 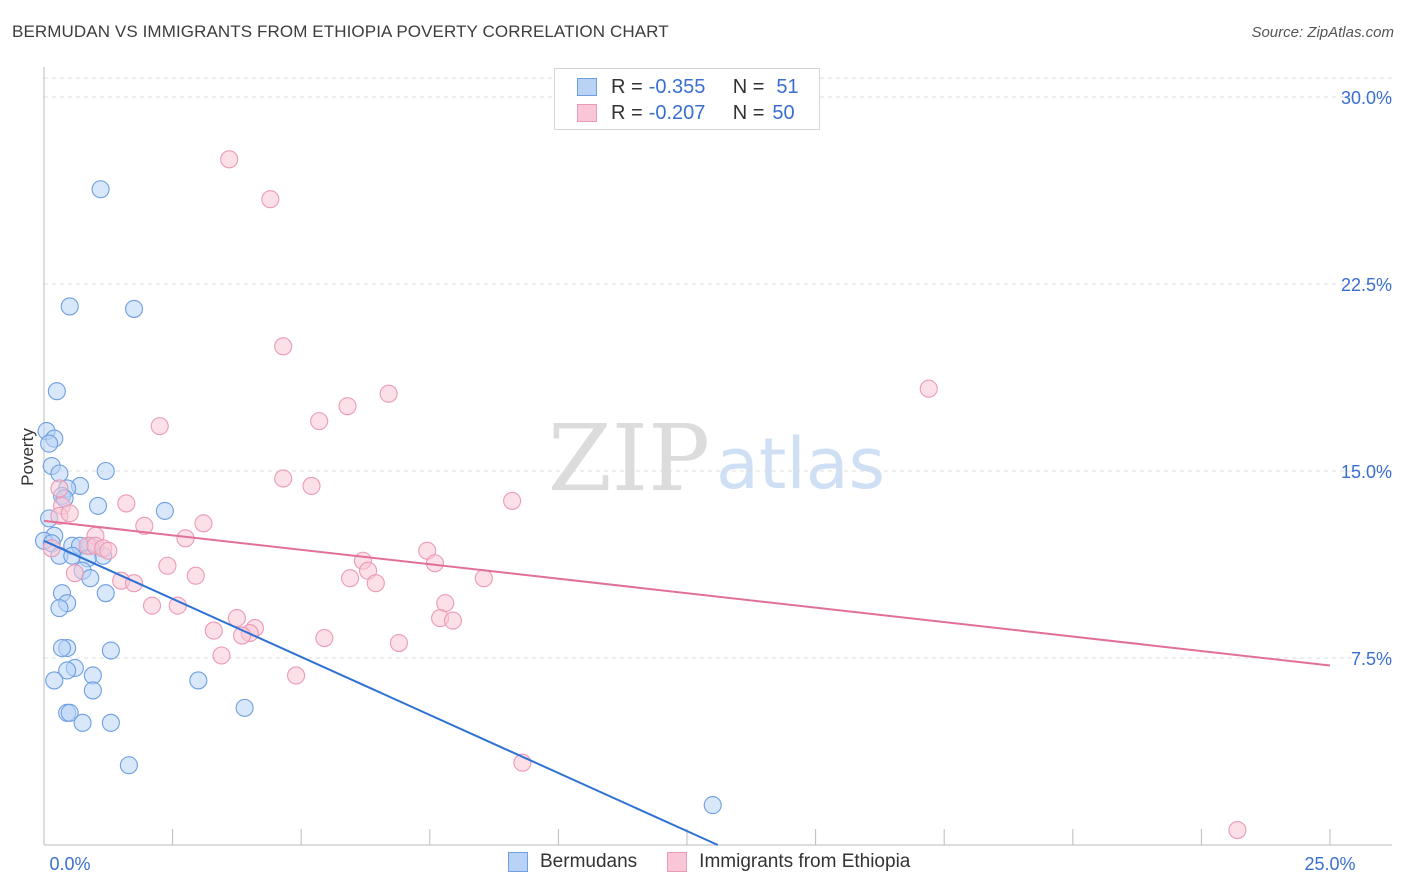 I want to click on watermark-atlas: atlas, so click(x=800, y=464).